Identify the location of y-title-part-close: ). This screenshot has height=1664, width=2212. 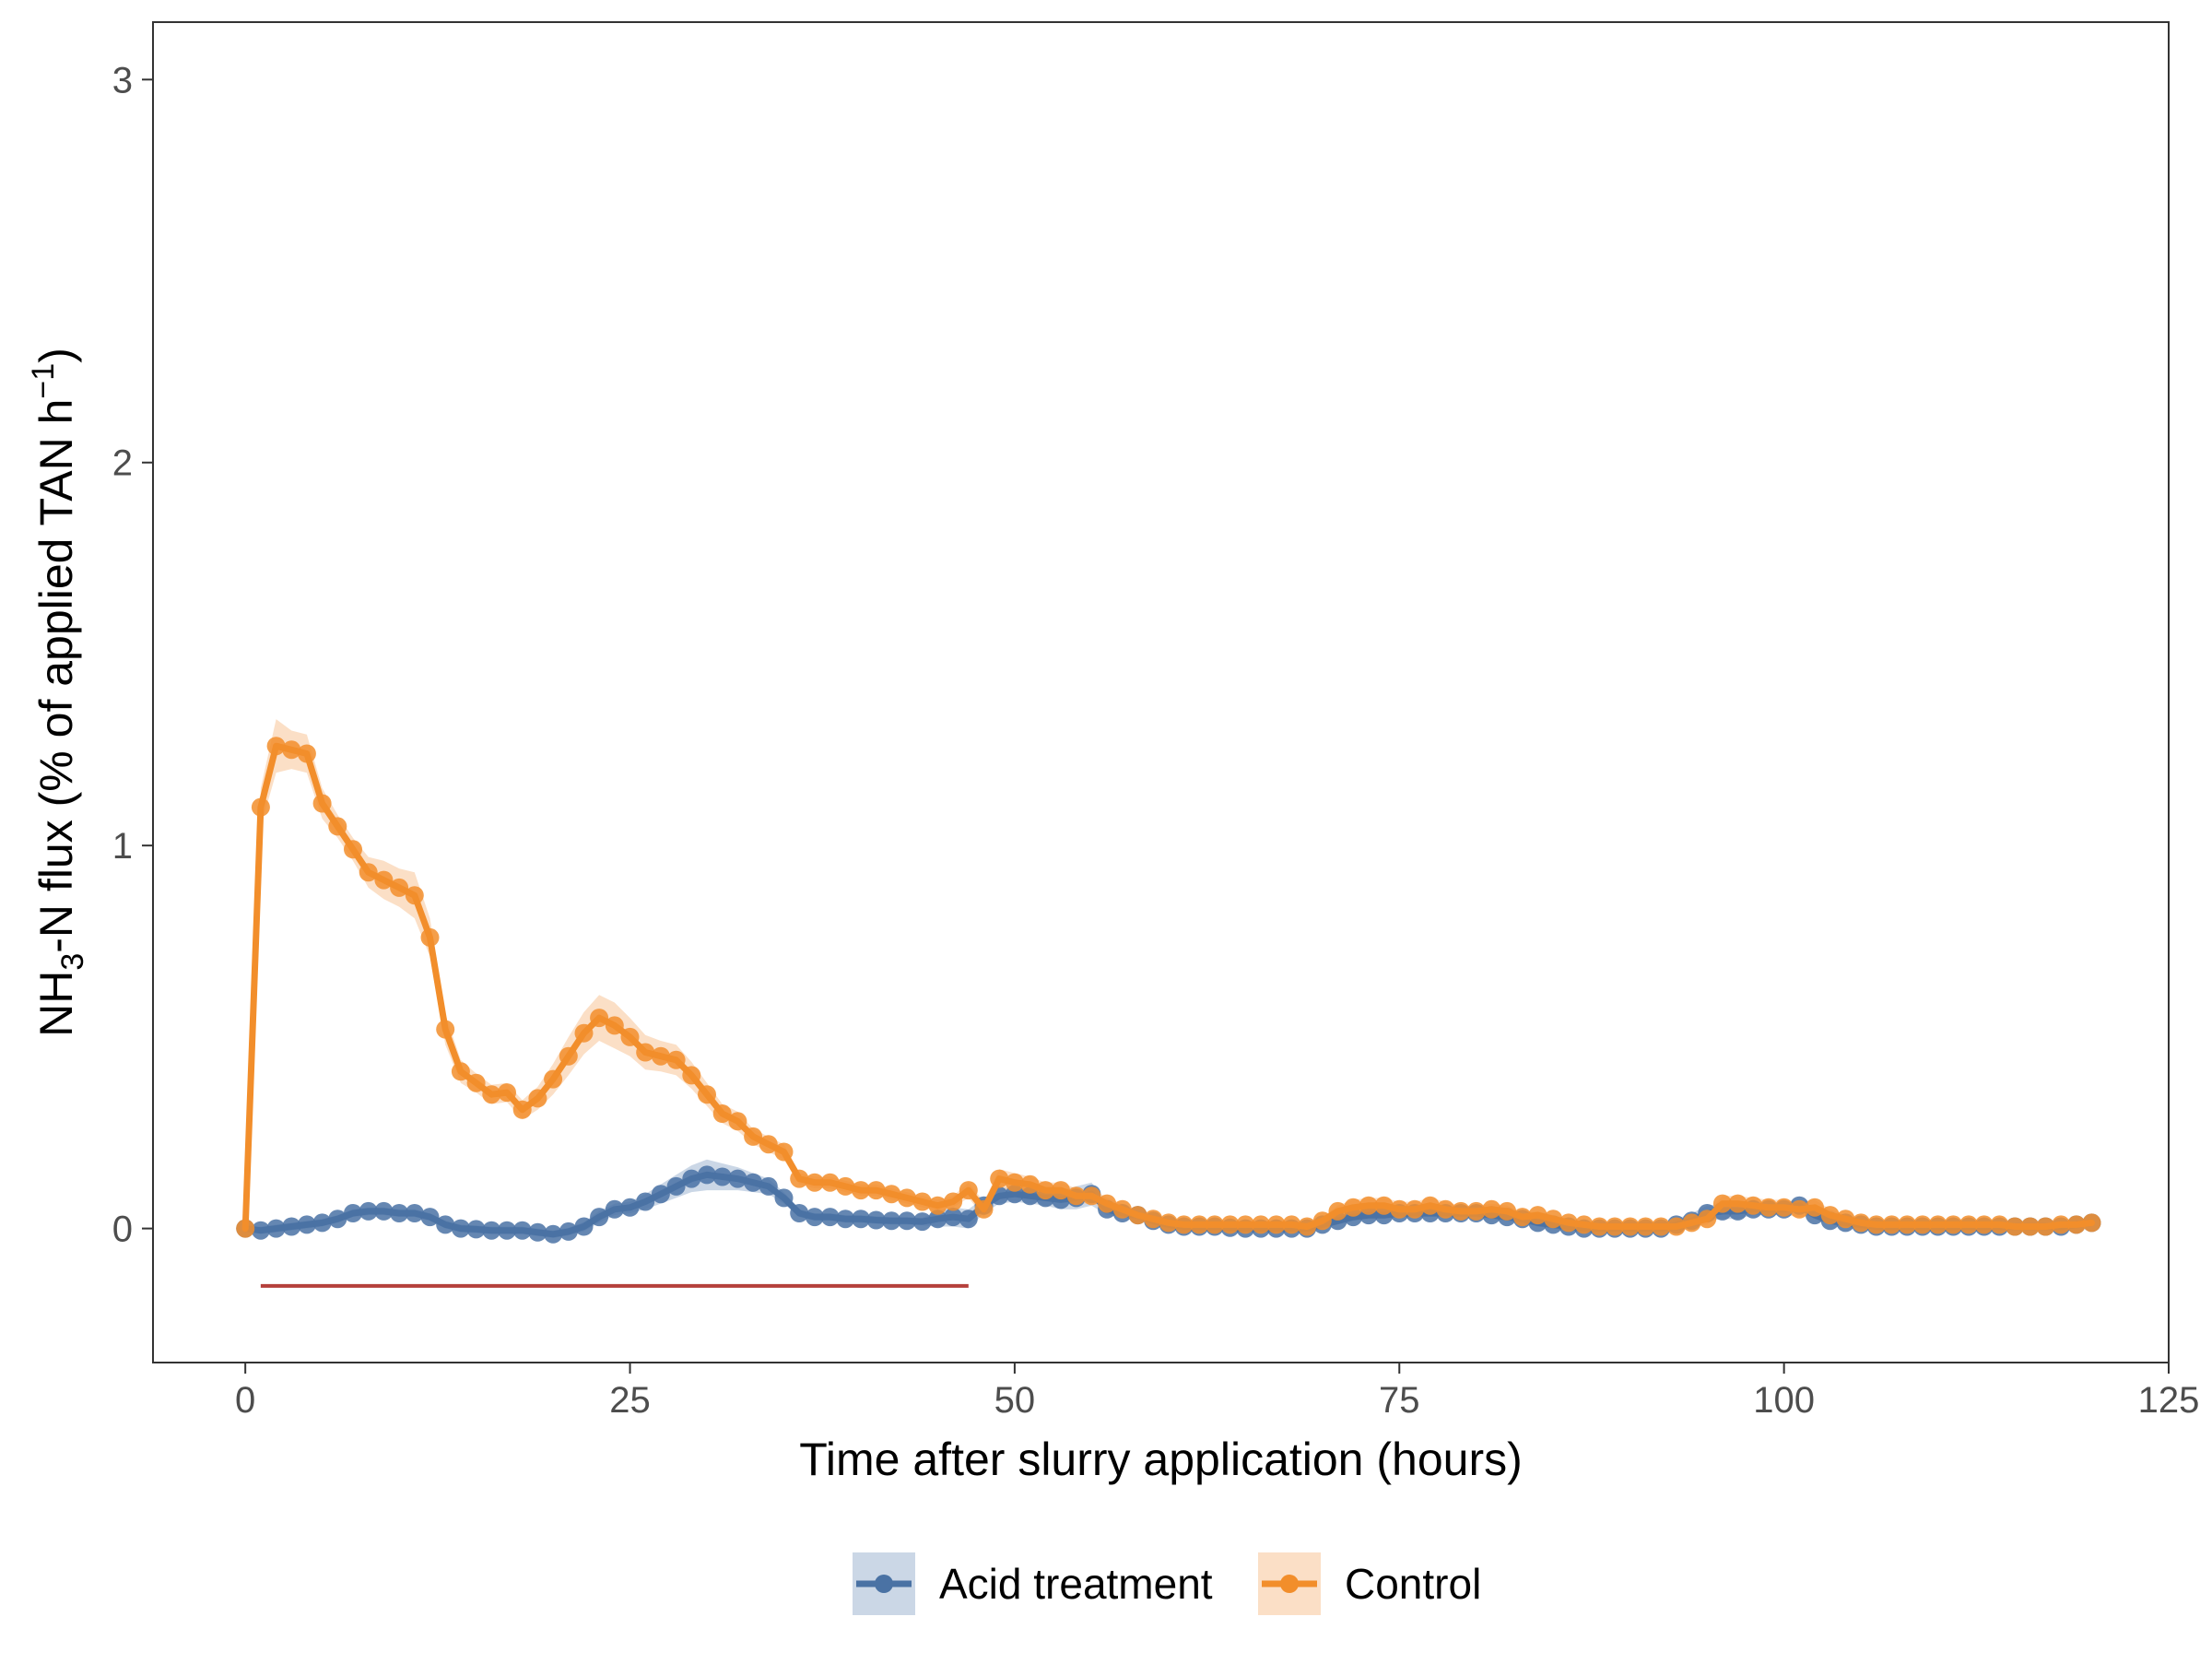
(56, 355).